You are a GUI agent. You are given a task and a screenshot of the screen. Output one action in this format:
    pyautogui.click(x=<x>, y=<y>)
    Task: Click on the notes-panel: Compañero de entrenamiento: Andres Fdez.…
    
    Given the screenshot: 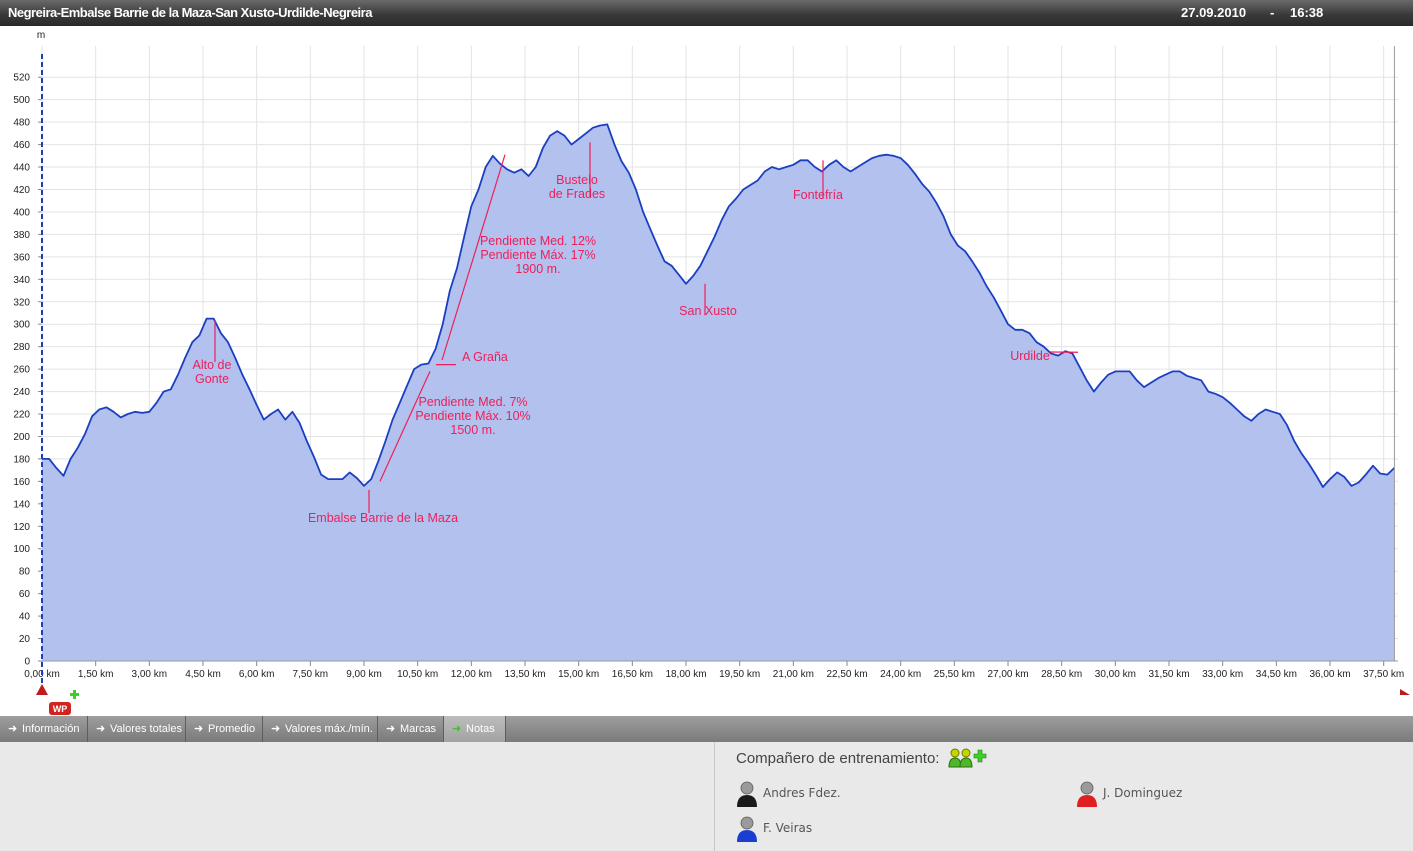 What is the action you would take?
    pyautogui.click(x=706, y=796)
    